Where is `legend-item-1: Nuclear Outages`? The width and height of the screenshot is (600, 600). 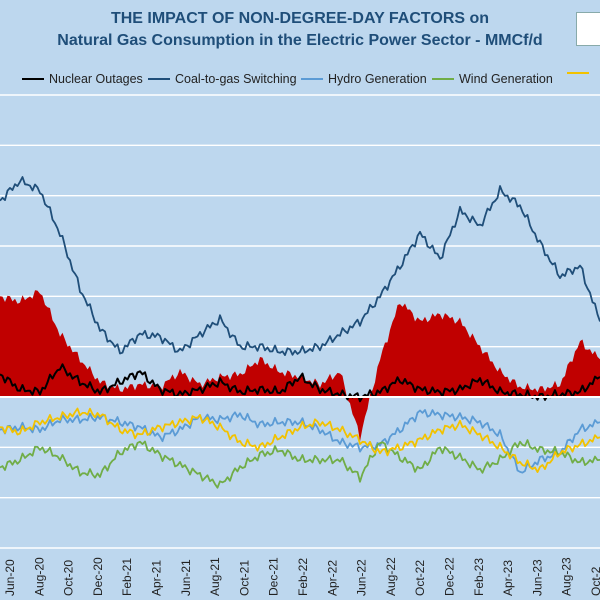
legend-item-1: Nuclear Outages is located at coordinates (82, 79).